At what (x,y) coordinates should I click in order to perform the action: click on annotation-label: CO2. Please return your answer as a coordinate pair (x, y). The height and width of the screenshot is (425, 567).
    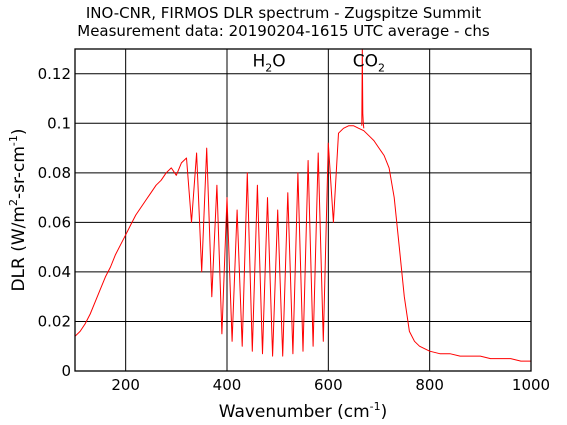
    Looking at the image, I should click on (369, 62).